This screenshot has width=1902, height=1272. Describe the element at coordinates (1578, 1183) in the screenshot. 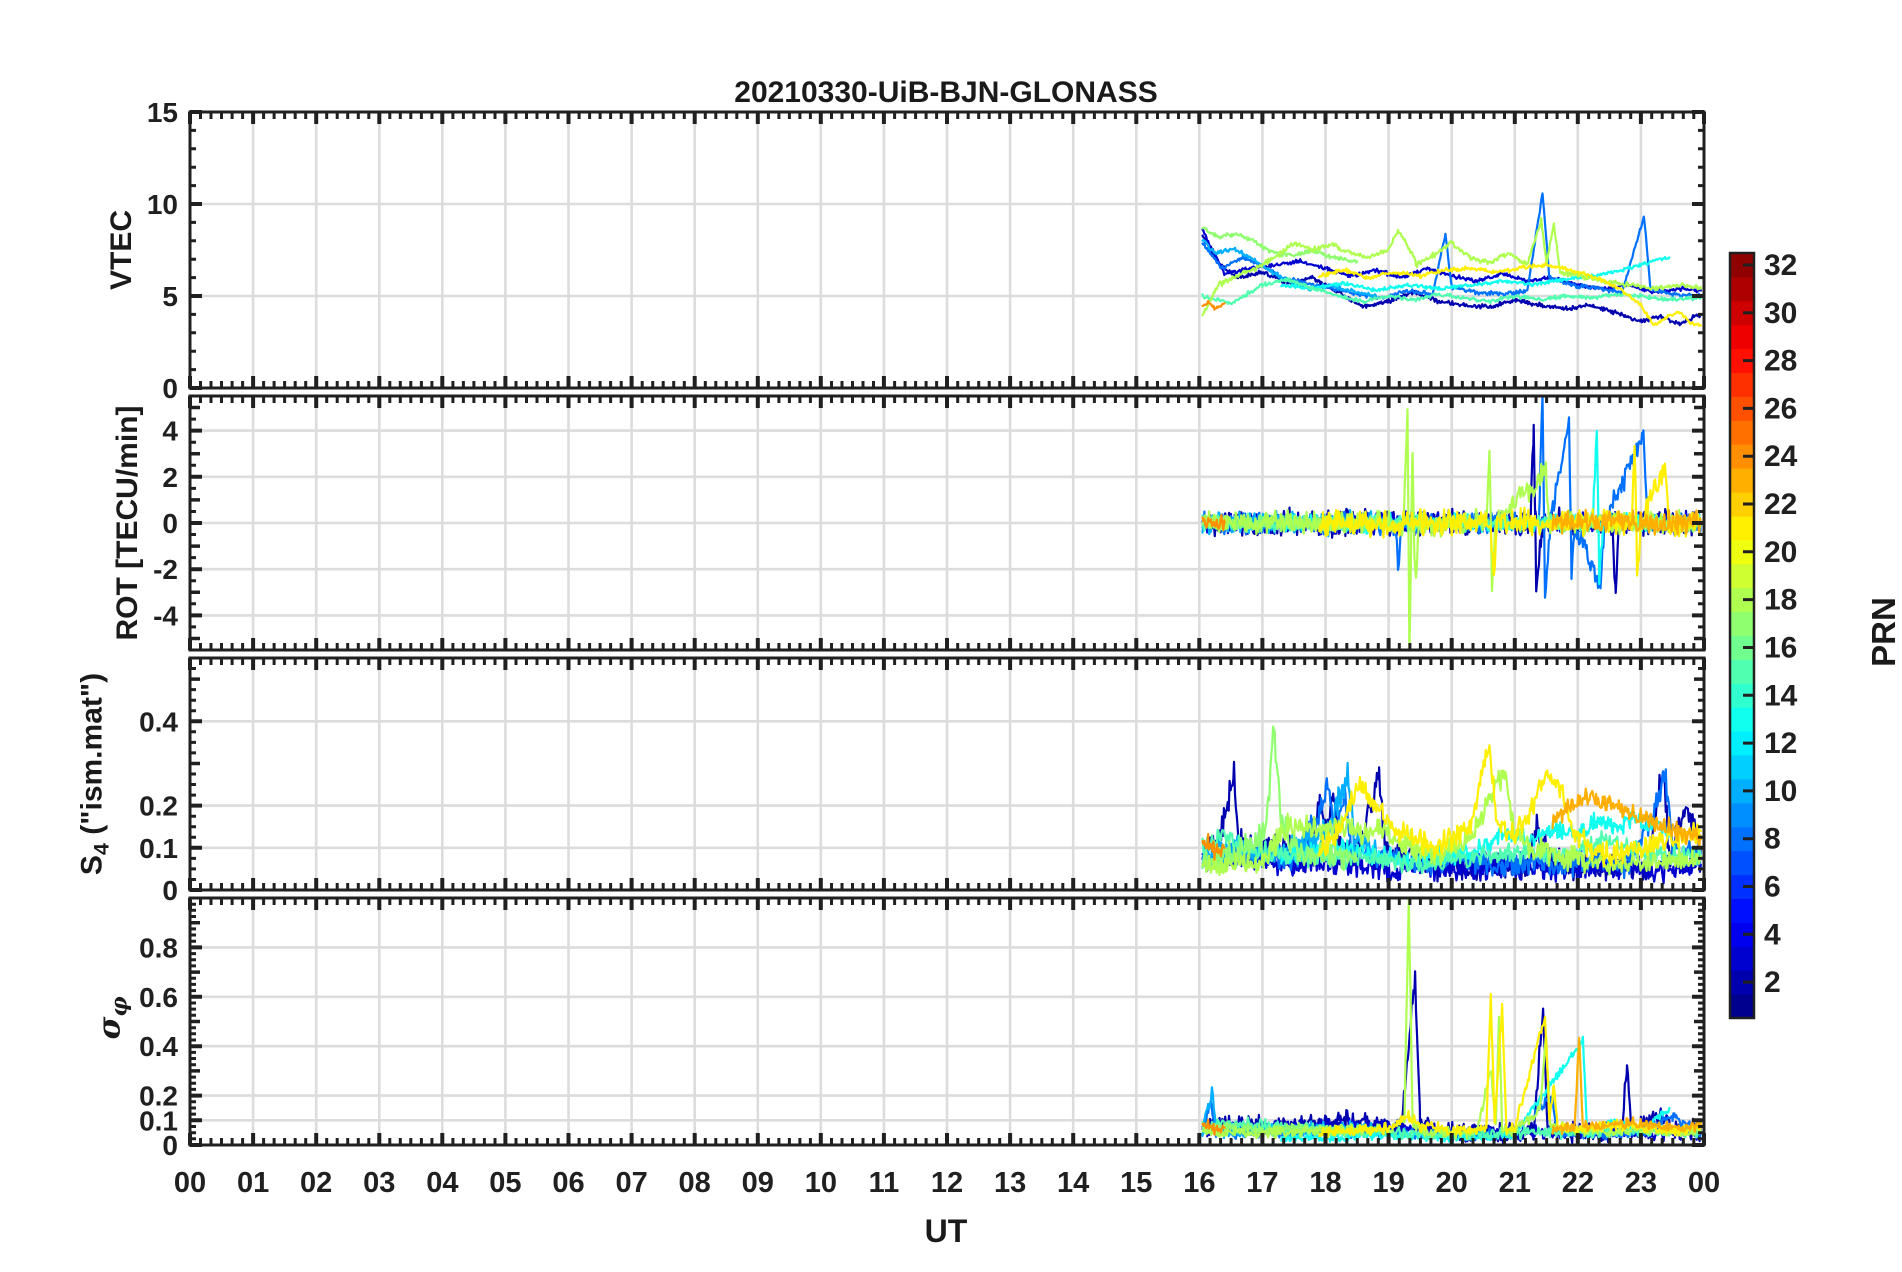

I see `x-tick-label: 22` at that location.